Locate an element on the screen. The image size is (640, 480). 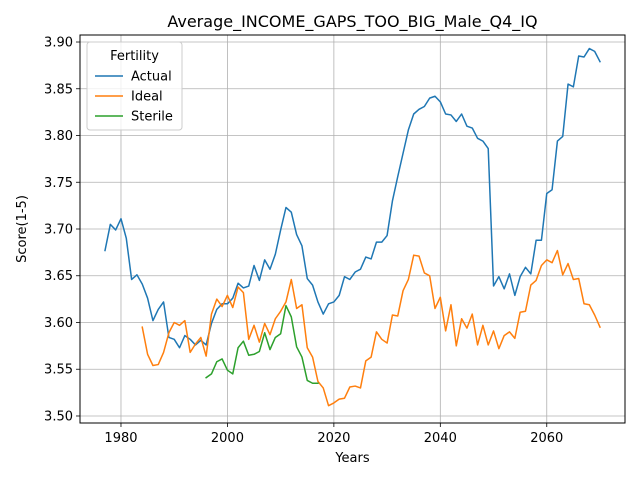
y-tick-label: 3.85 is located at coordinates (58, 89).